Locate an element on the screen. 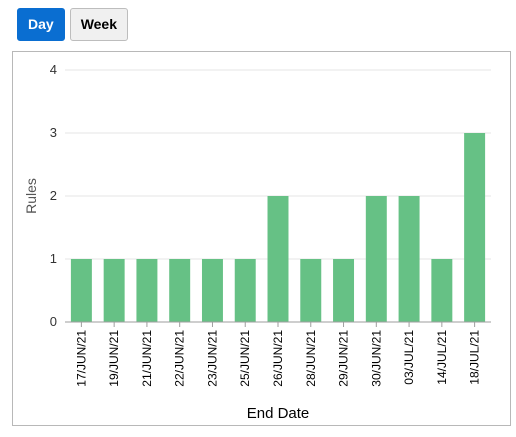 The width and height of the screenshot is (516, 437). bar-28/JUN/21 is located at coordinates (311, 290).